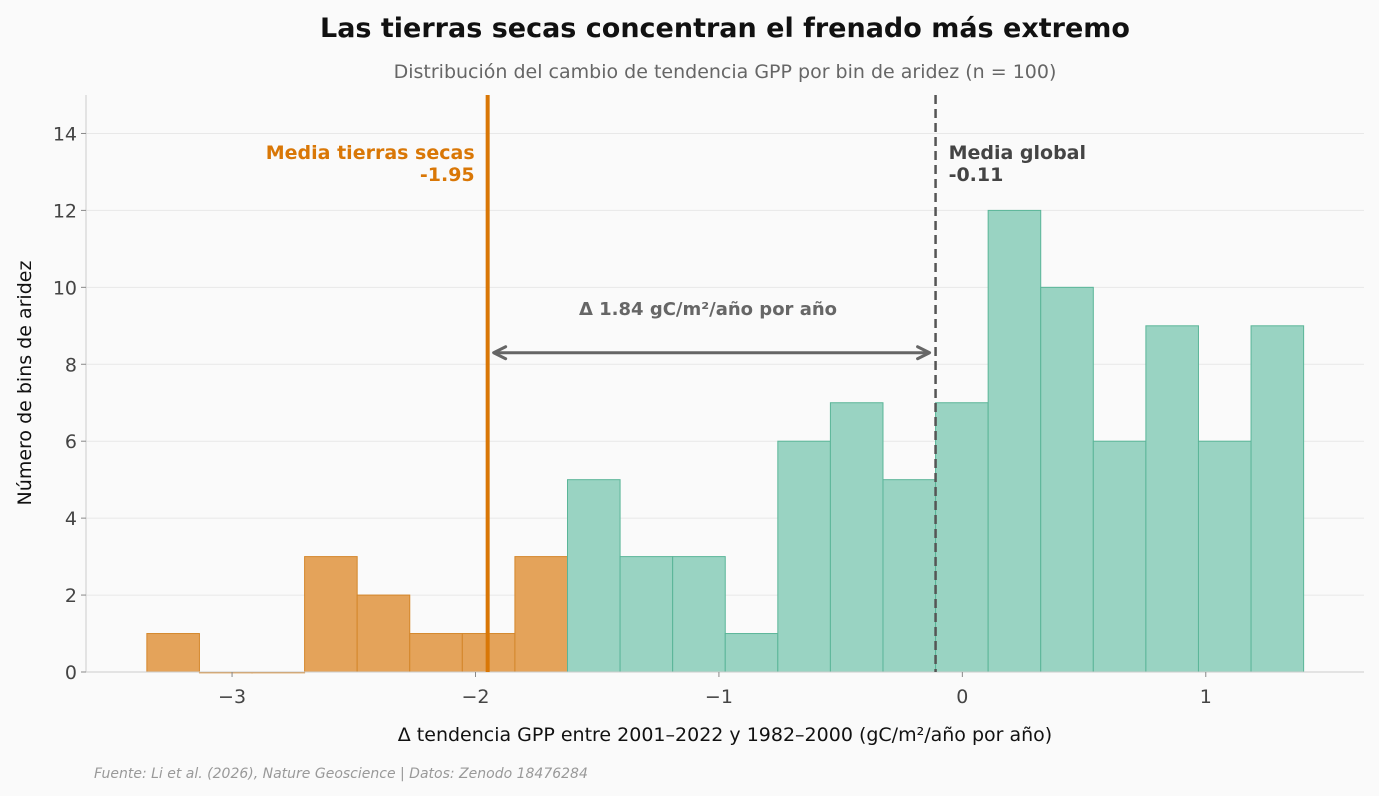 The image size is (1379, 796). Describe the element at coordinates (71, 365) in the screenshot. I see `y-tick-label: 8` at that location.